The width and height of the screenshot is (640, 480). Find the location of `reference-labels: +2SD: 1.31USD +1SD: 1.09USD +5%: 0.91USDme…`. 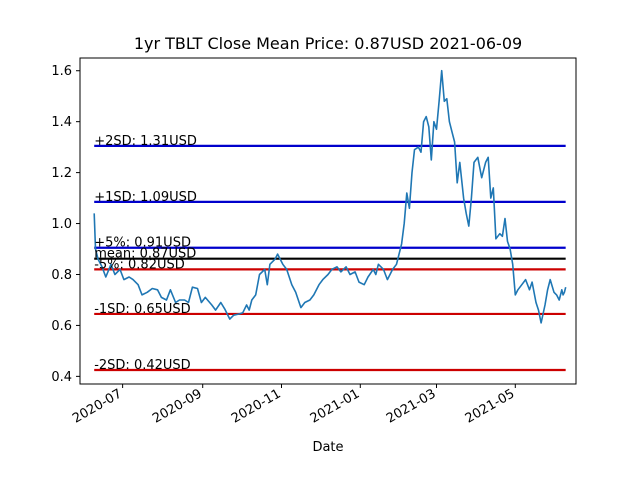

reference-labels: +2SD: 1.31USD +1SD: 1.09USD +5%: 0.91USDme… is located at coordinates (145, 253).